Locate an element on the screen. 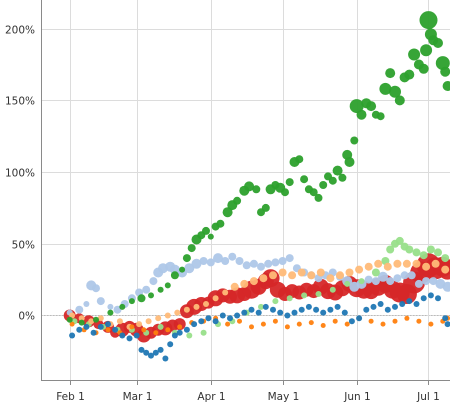 The width and height of the screenshot is (450, 410). y-tick-label: 200% is located at coordinates (20, 31).